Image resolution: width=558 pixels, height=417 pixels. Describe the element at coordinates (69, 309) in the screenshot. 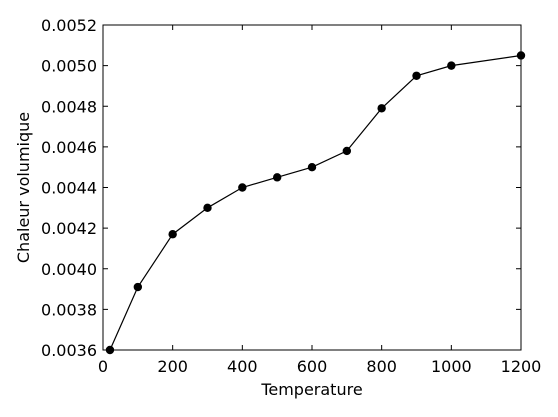

I see `y-tick-label: 0.0038` at that location.